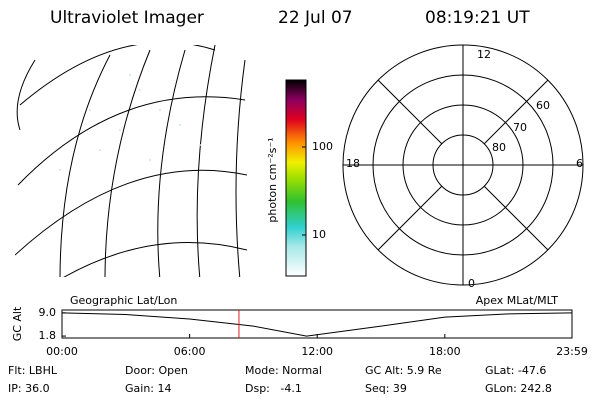 The height and width of the screenshot is (400, 600). I want to click on panel-title: Geographic Lat/Lon, so click(123, 300).